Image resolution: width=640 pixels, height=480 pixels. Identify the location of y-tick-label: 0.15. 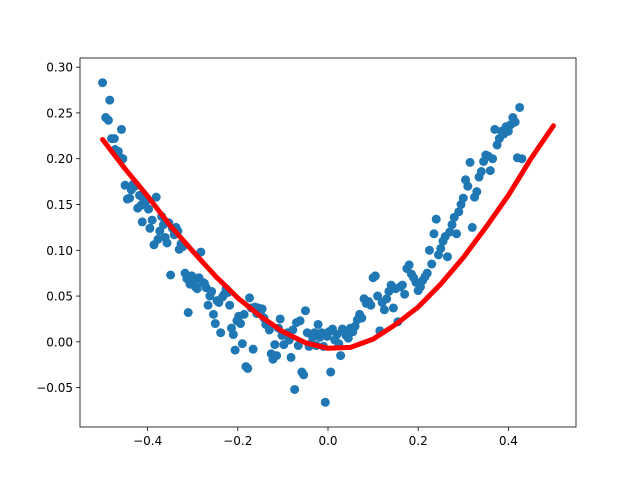
(59, 205).